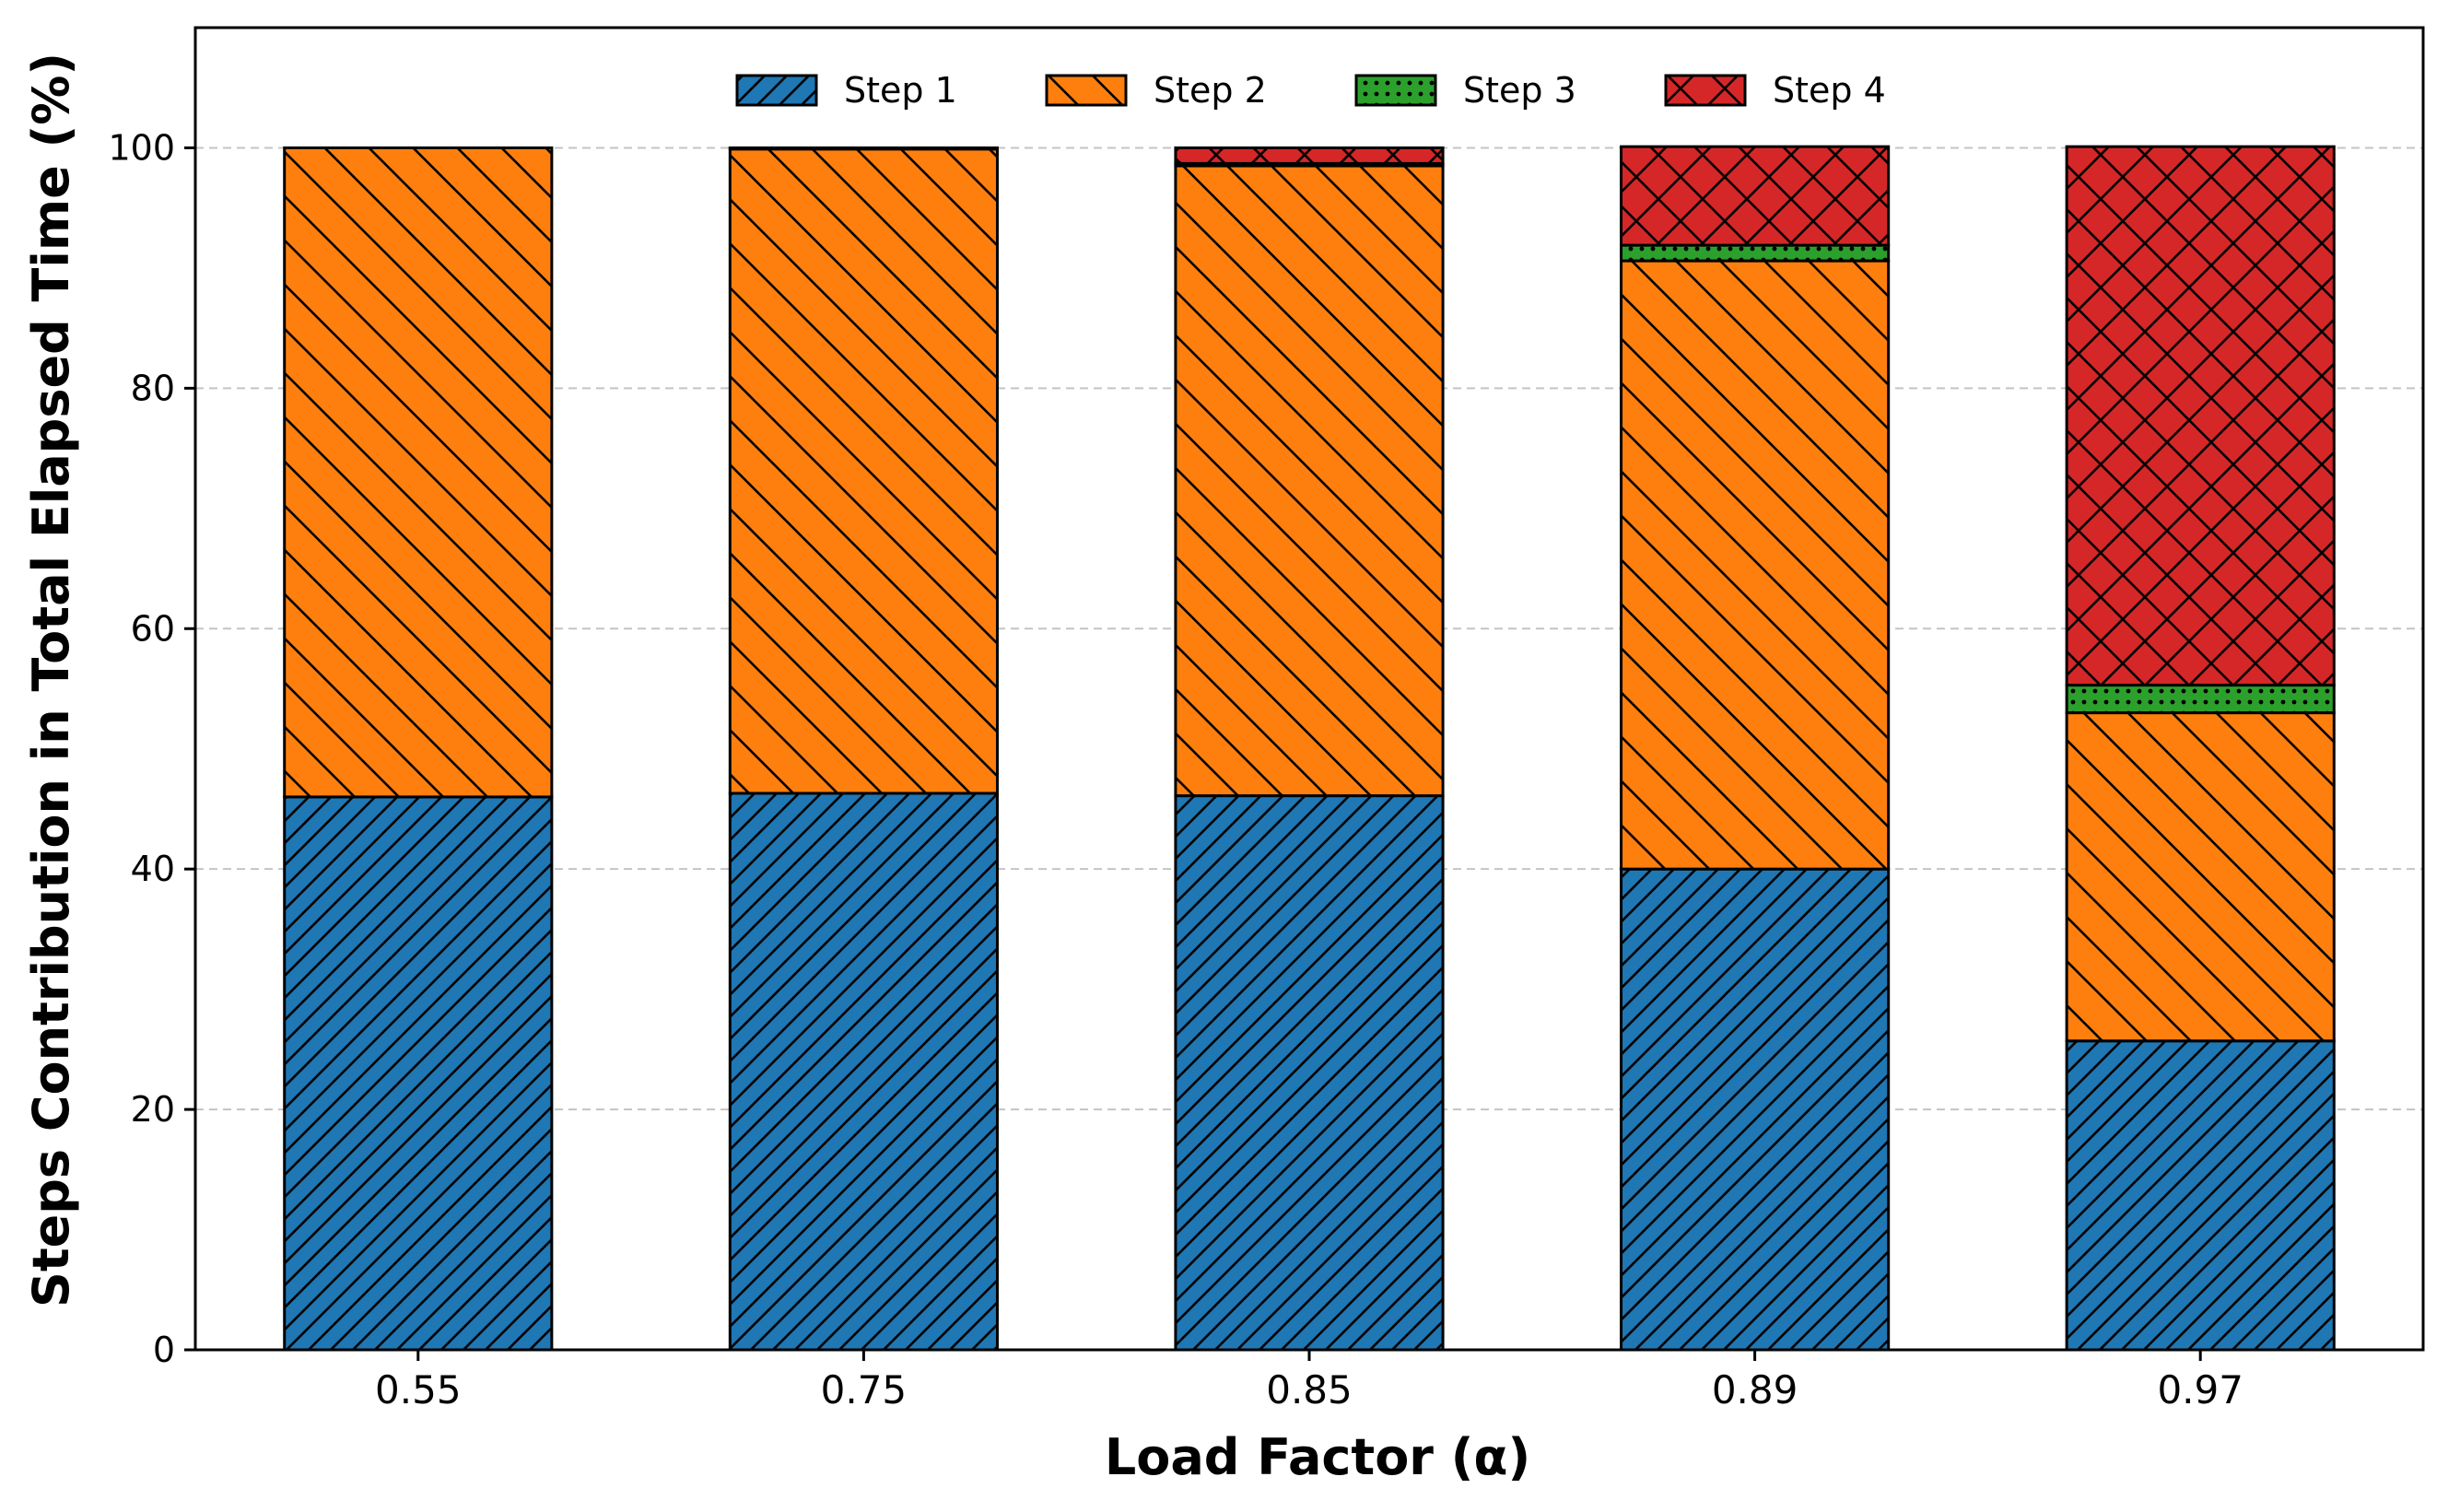 This screenshot has height=1512, width=2460. What do you see at coordinates (1756, 1109) in the screenshot?
I see `bar-0.89-step-1-hatch` at bounding box center [1756, 1109].